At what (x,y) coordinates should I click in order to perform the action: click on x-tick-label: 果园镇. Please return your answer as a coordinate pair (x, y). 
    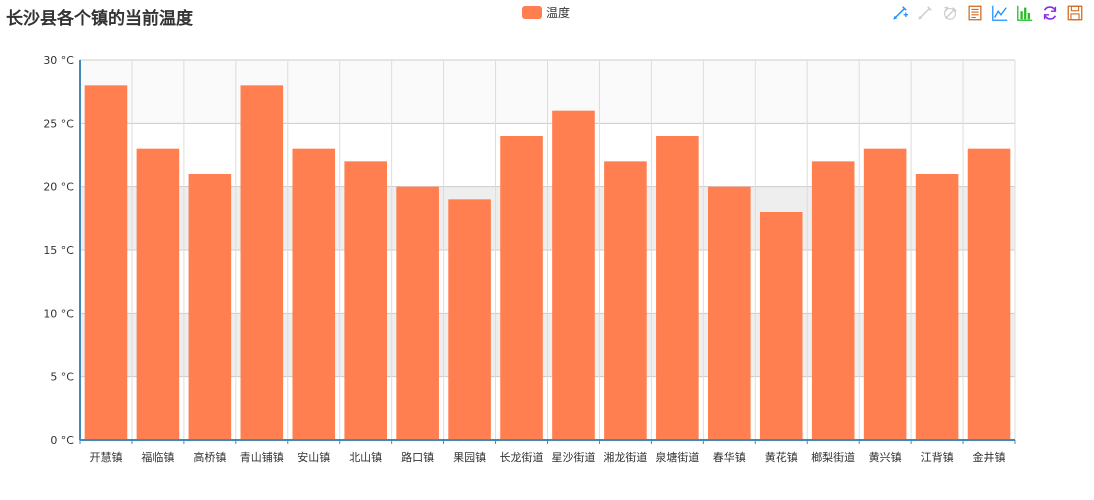
    Looking at the image, I should click on (469, 457).